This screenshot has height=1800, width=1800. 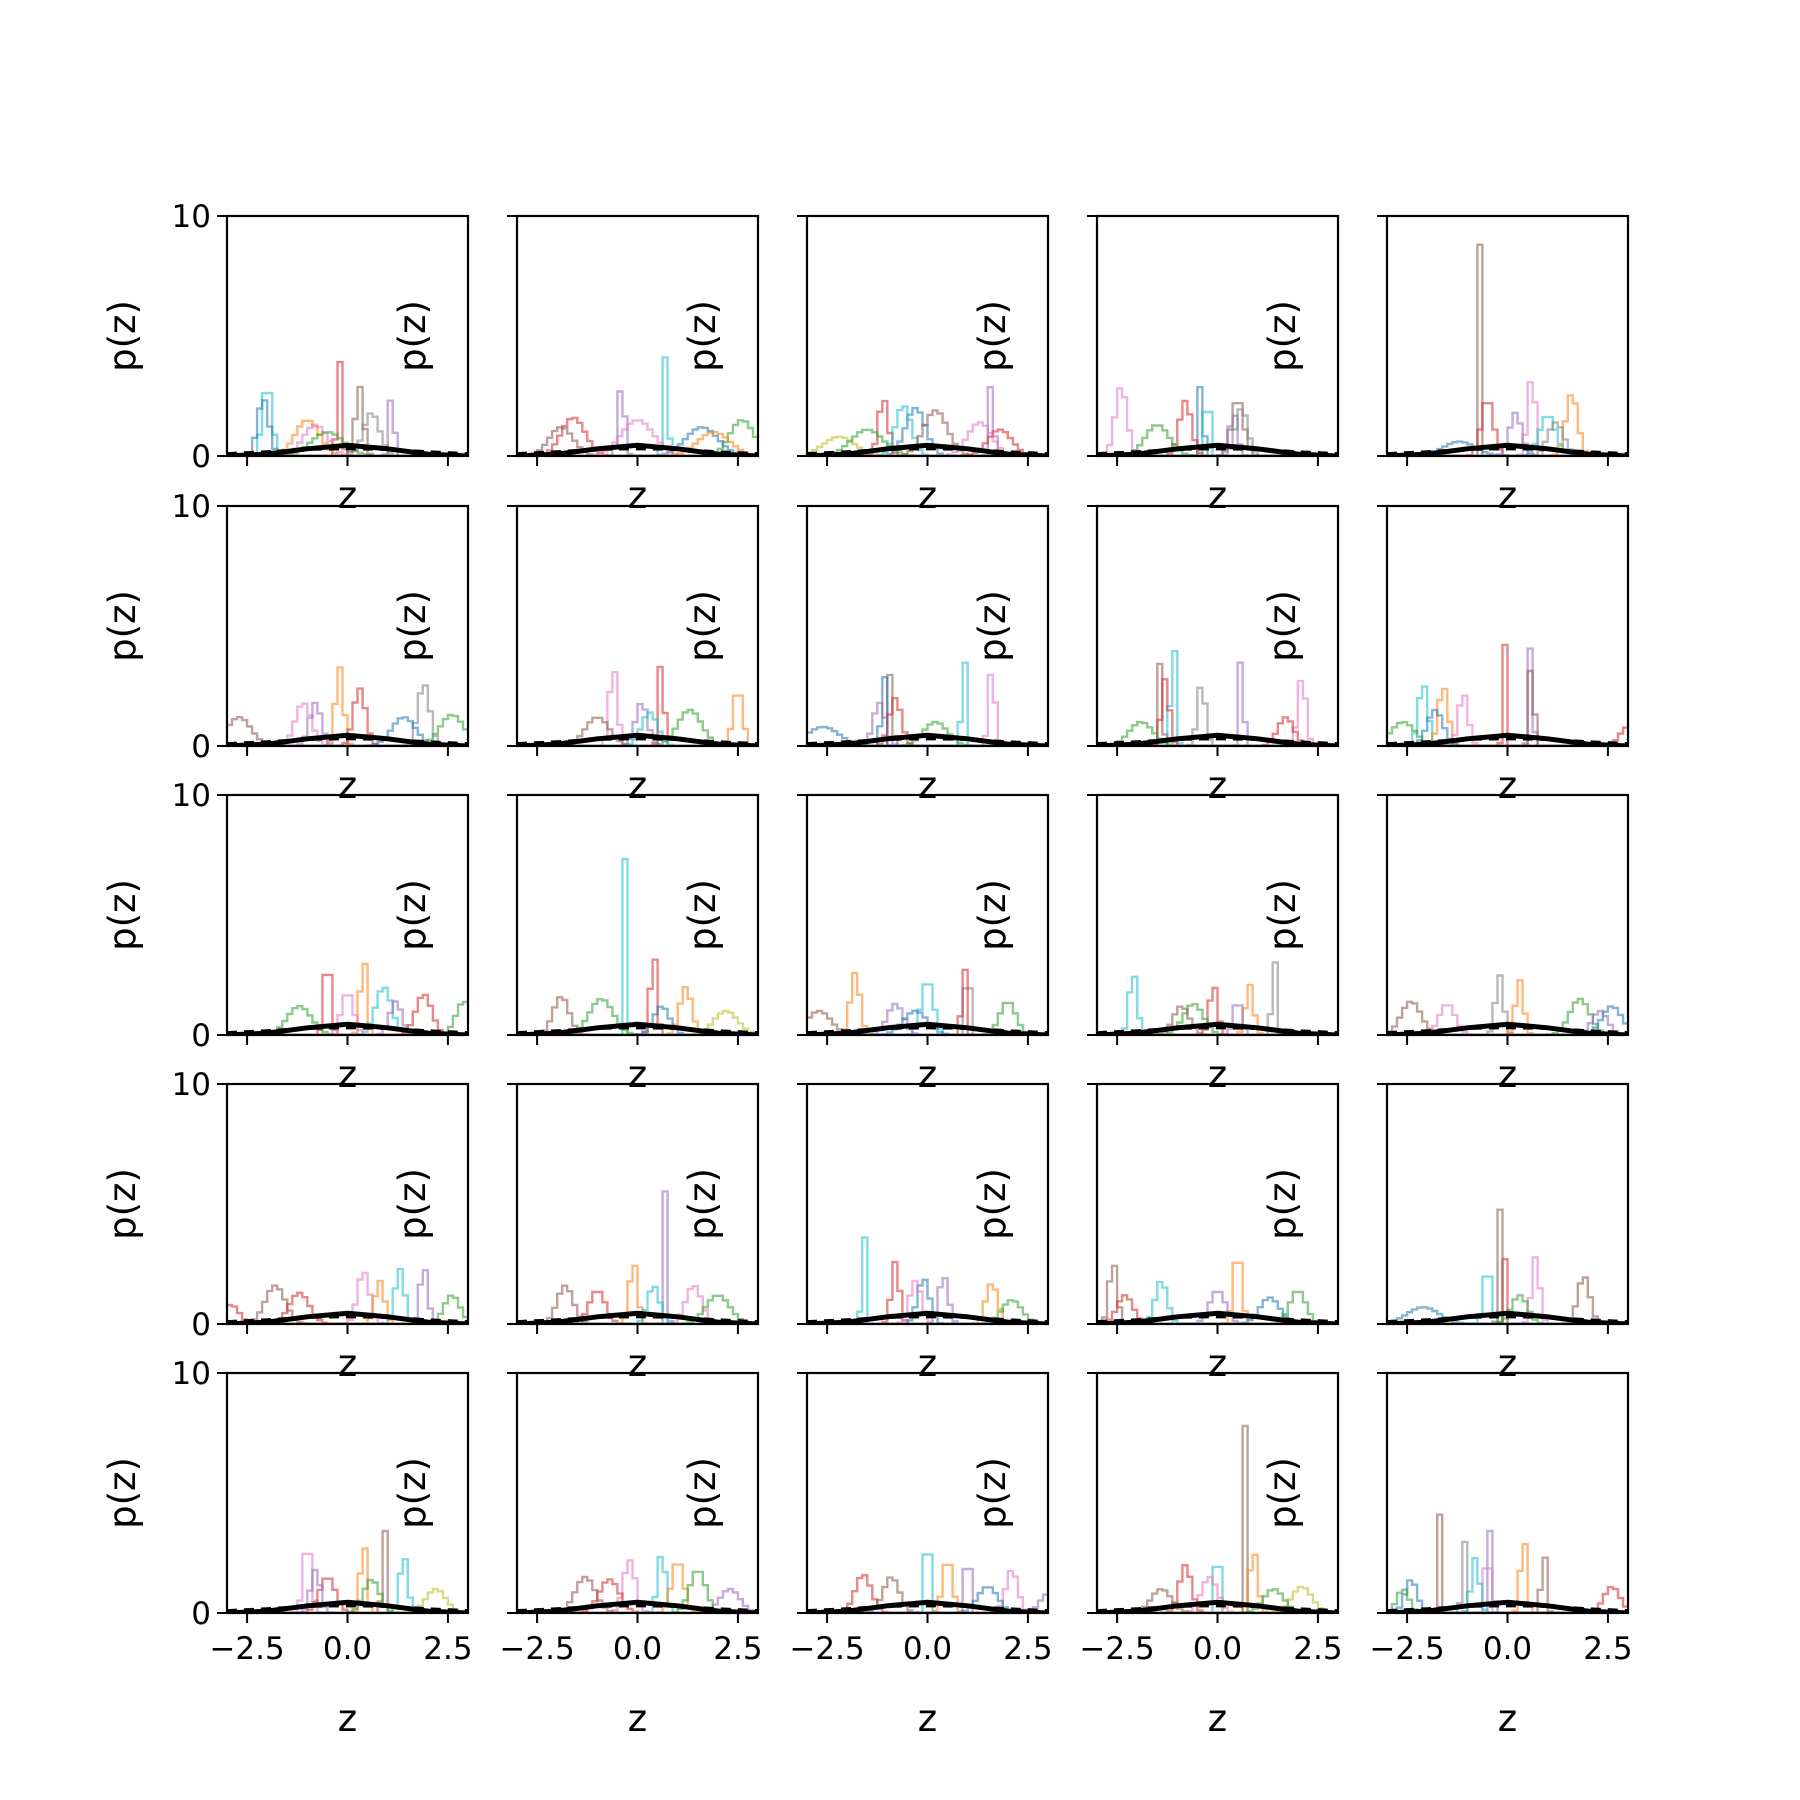 What do you see at coordinates (575, 1233) in the screenshot?
I see `subplot-r3-c1: z p(z)` at bounding box center [575, 1233].